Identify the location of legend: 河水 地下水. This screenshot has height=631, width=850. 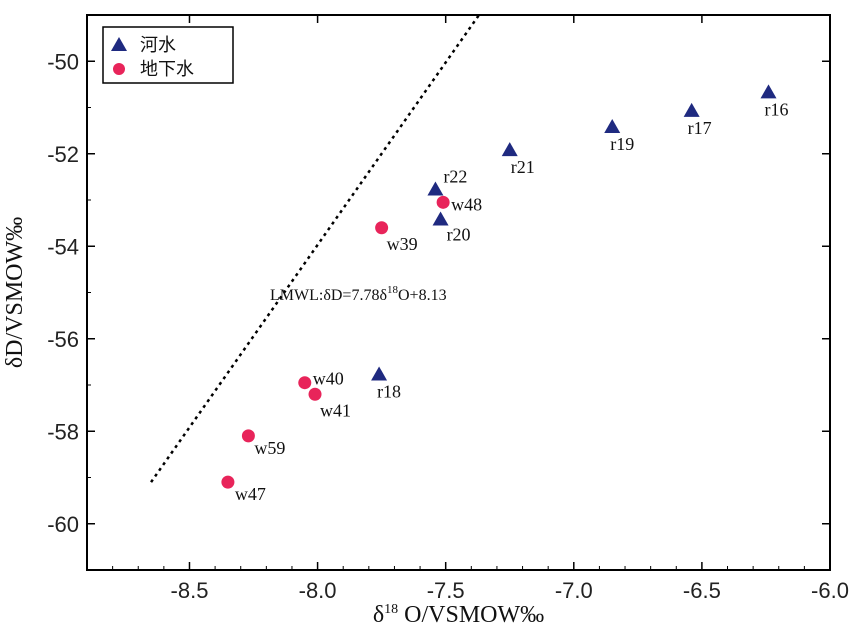
(168, 55).